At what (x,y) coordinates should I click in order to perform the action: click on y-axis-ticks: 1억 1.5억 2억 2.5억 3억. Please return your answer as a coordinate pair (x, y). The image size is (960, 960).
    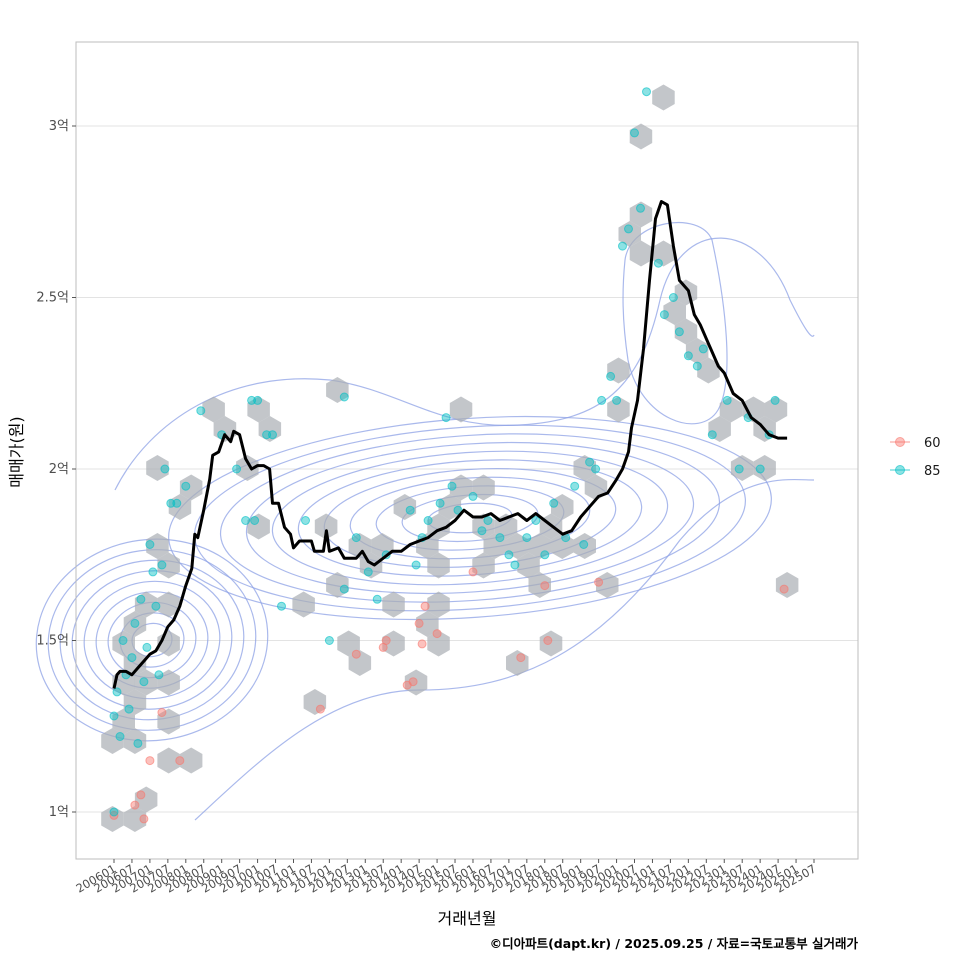
    Looking at the image, I should click on (56, 469).